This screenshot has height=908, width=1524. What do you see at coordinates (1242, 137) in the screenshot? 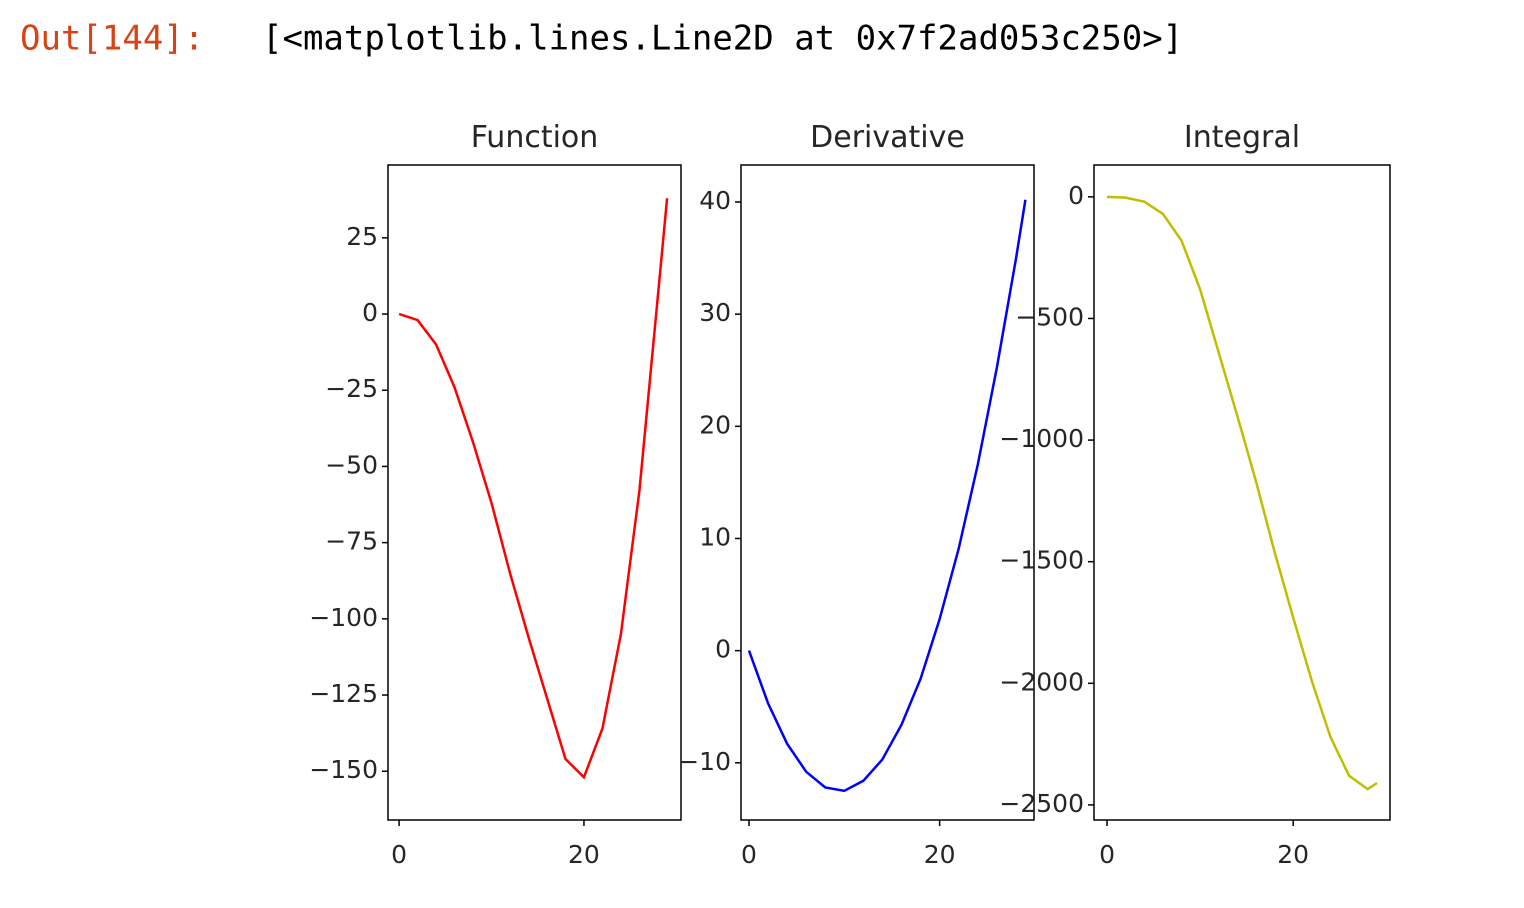
I see `subplot-title: Integral` at bounding box center [1242, 137].